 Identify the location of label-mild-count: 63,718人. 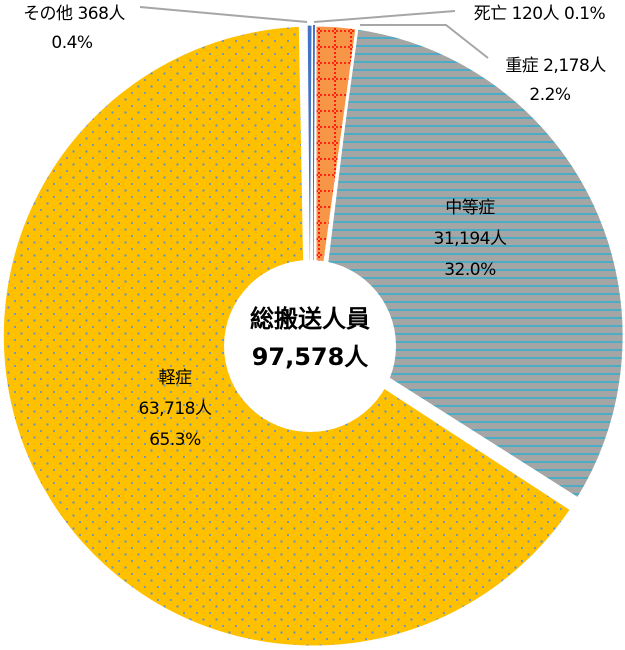
(175, 409).